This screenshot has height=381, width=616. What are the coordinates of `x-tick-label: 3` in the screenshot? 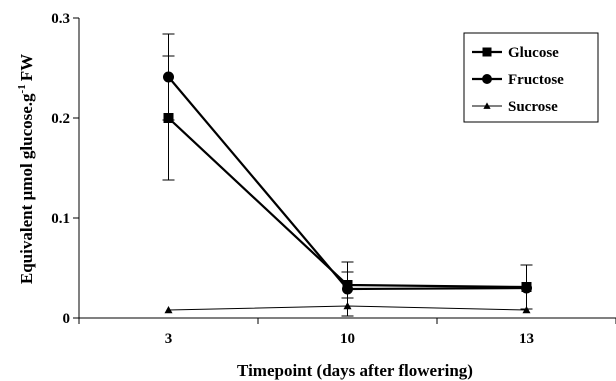 It's located at (169, 339).